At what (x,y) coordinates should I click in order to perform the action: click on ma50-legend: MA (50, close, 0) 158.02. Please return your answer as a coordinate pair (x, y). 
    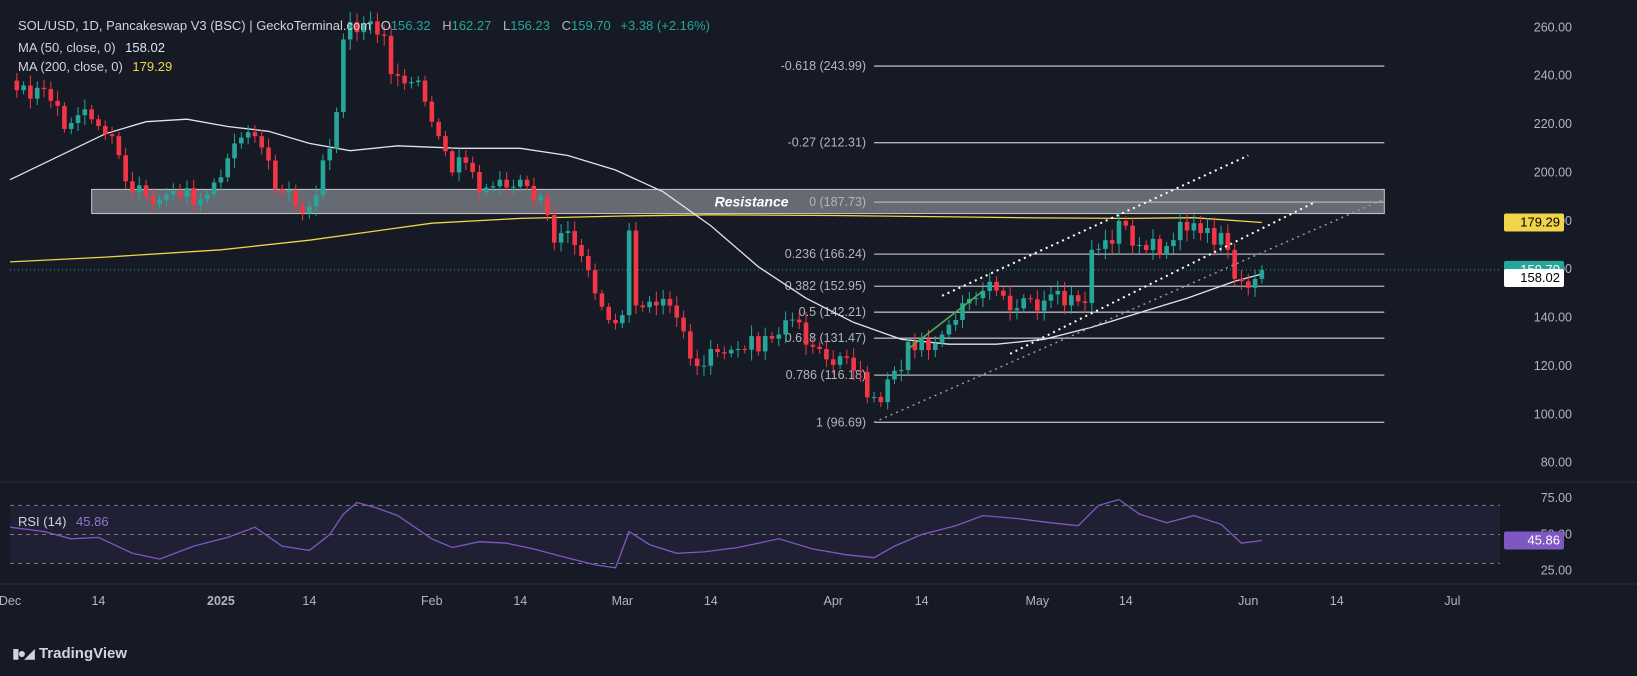
    Looking at the image, I should click on (91, 47).